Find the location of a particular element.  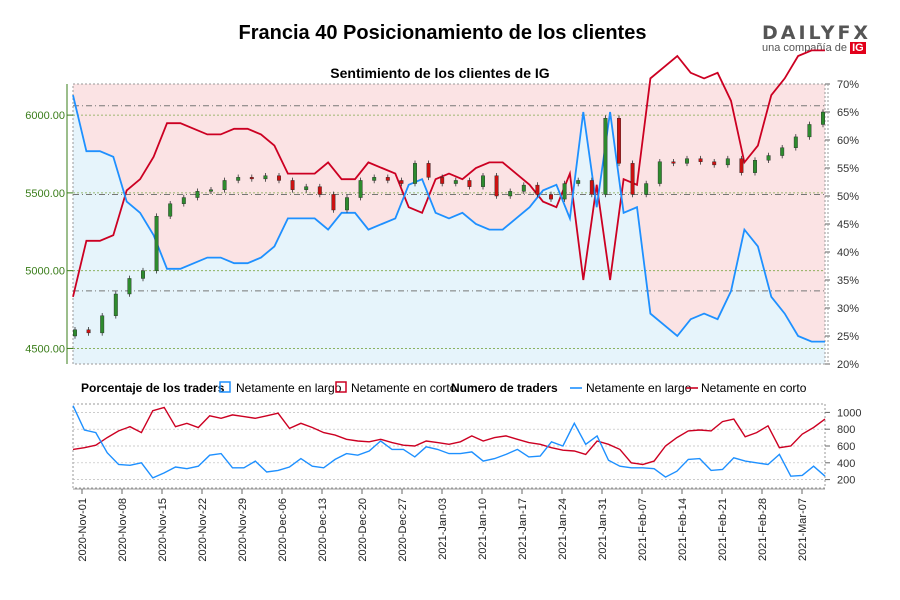

legend-short-swatch is located at coordinates (341, 387).